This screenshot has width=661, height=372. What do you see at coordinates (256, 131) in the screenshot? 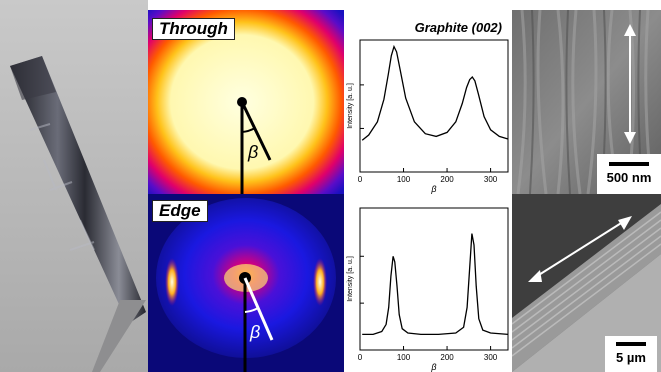
I see `beta-line` at bounding box center [256, 131].